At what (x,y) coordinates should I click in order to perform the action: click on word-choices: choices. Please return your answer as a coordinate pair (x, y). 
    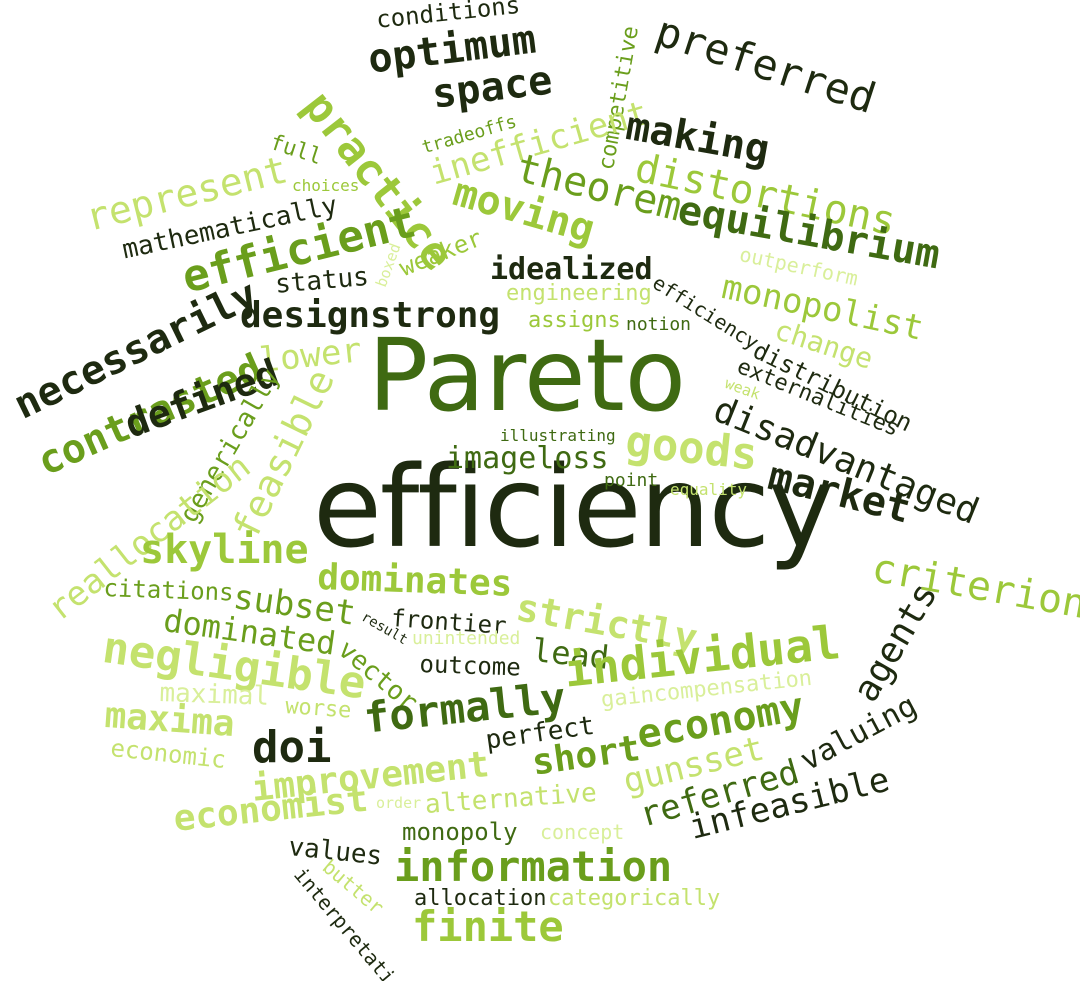
    Looking at the image, I should click on (326, 185).